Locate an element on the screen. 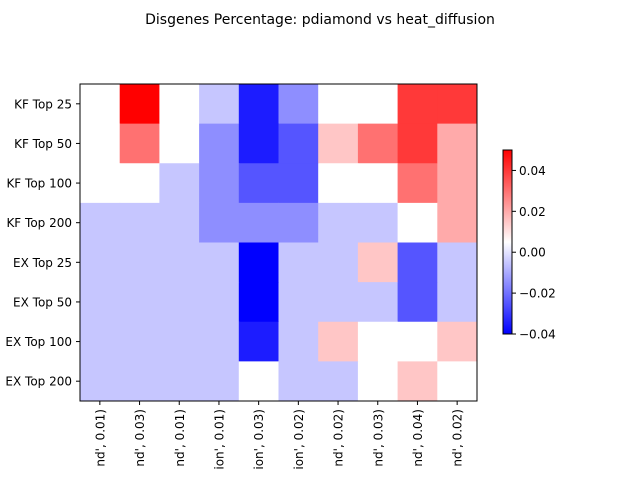 This screenshot has width=640, height=480. column-label: ion', 0.03) is located at coordinates (259, 439).